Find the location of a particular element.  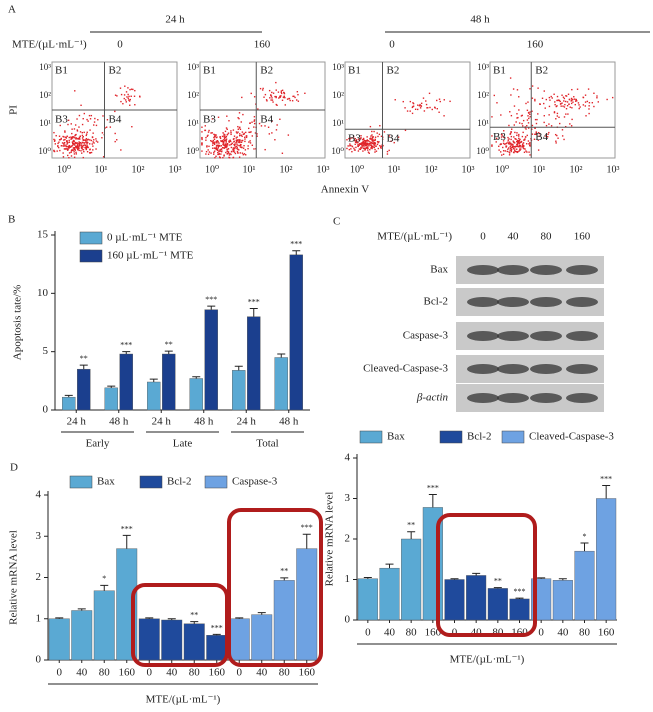

legend-swatch is located at coordinates (451, 437).